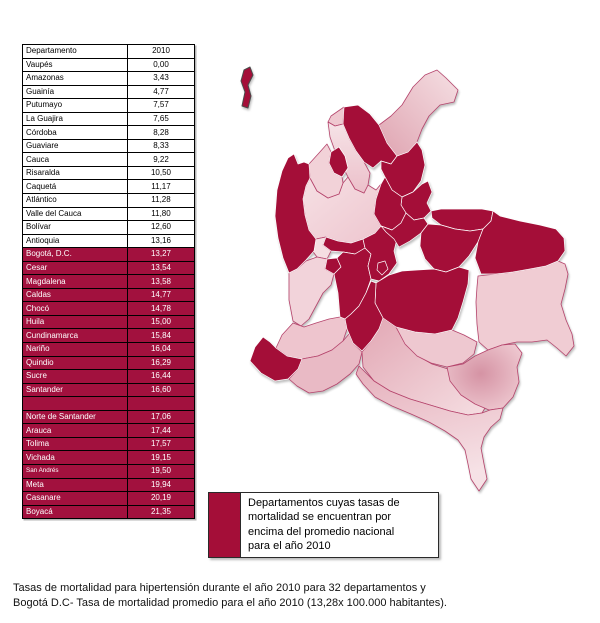 The height and width of the screenshot is (623, 600). I want to click on department-name-cell: Valle del Cauca, so click(75, 214).